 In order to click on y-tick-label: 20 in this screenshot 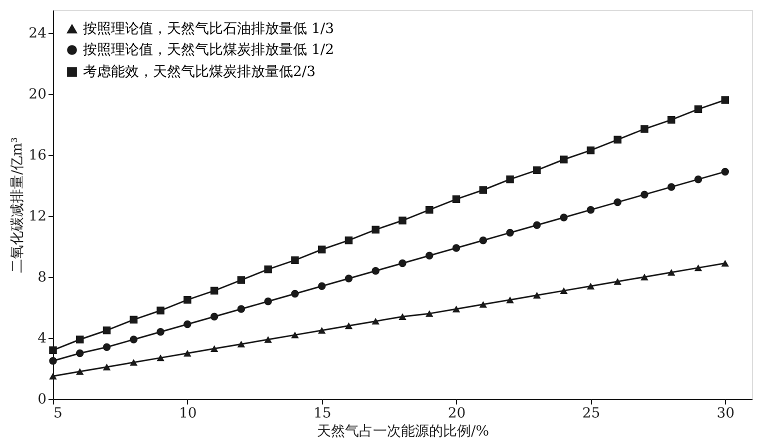, I will do `click(37, 94)`.